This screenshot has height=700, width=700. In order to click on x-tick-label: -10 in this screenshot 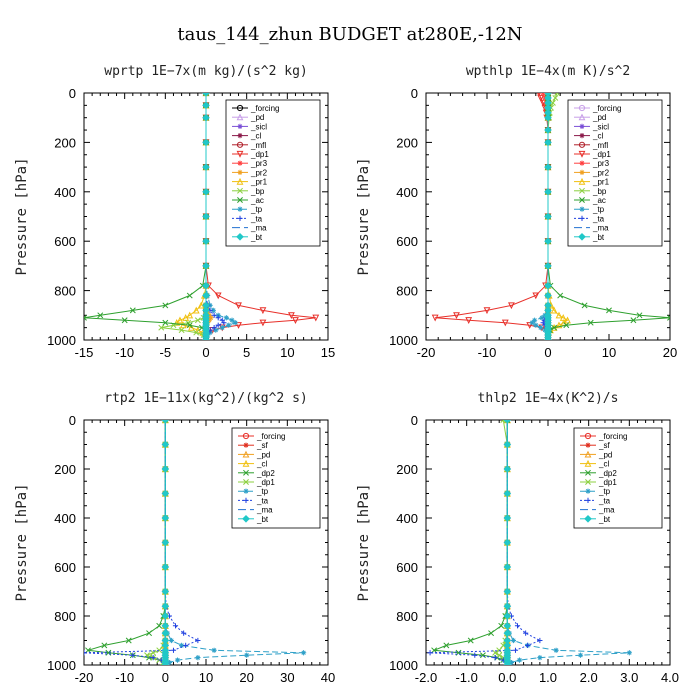, I will do `click(124, 677)`.